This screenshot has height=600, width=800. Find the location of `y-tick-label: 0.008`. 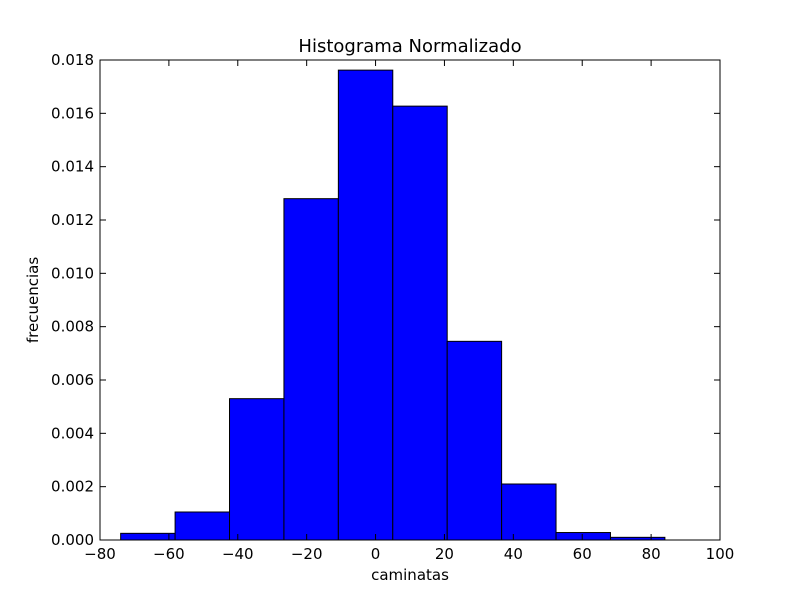

y-tick-label: 0.008 is located at coordinates (72, 327).